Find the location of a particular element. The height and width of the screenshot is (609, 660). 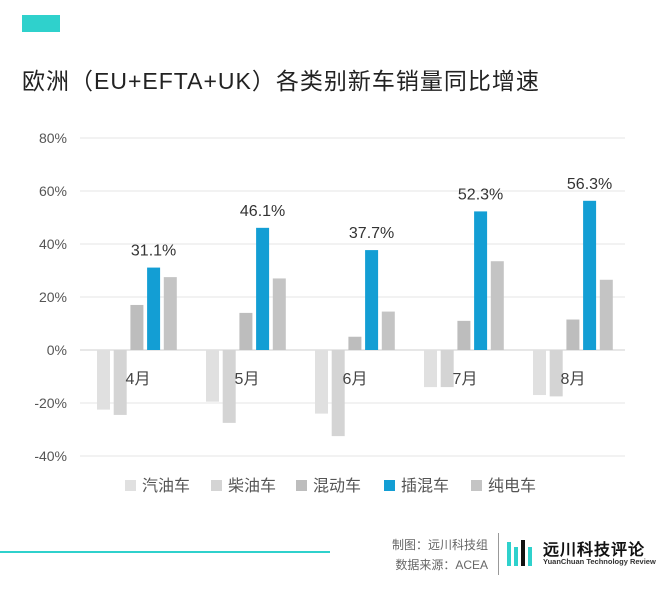

bar-插混车-7月 is located at coordinates (481, 280).